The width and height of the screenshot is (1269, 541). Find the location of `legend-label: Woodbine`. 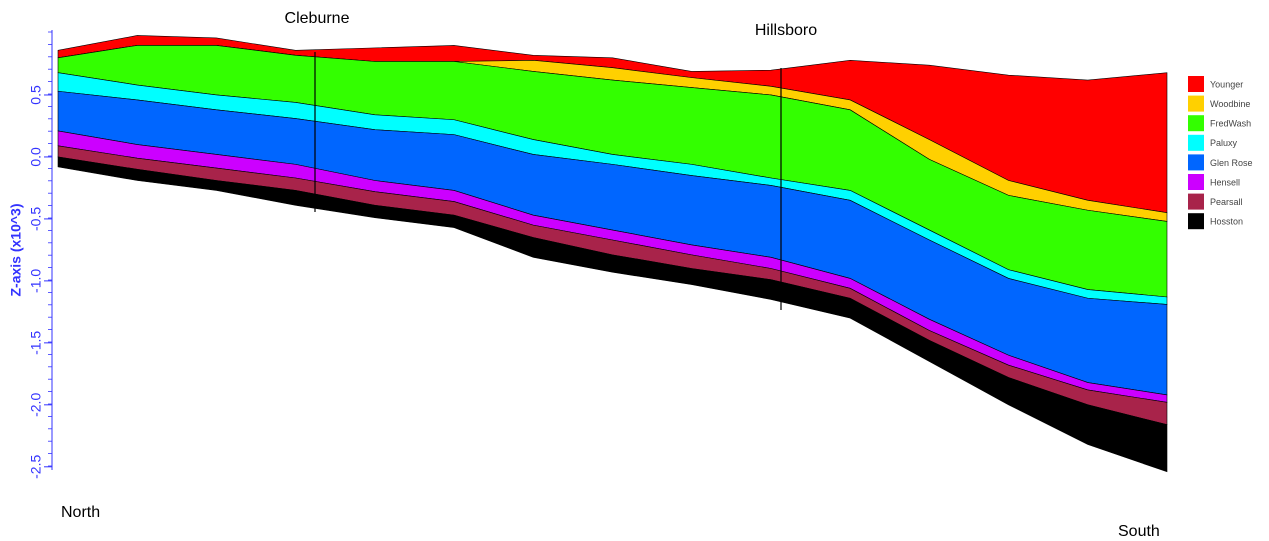

legend-label: Woodbine is located at coordinates (1230, 104).